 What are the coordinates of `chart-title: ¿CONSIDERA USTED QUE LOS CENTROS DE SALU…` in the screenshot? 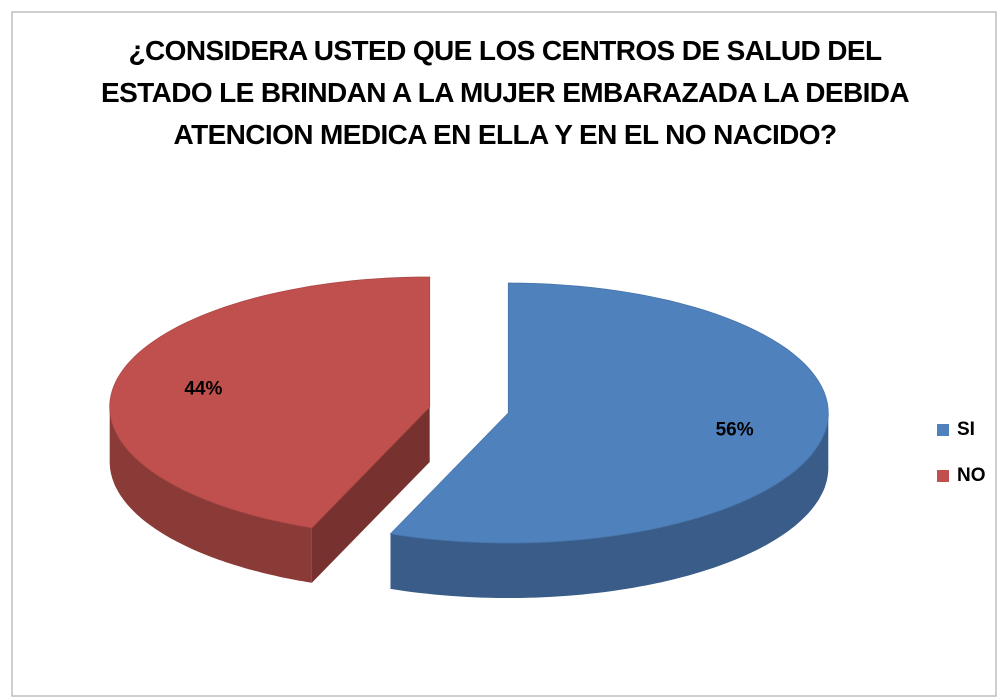 It's located at (505, 92).